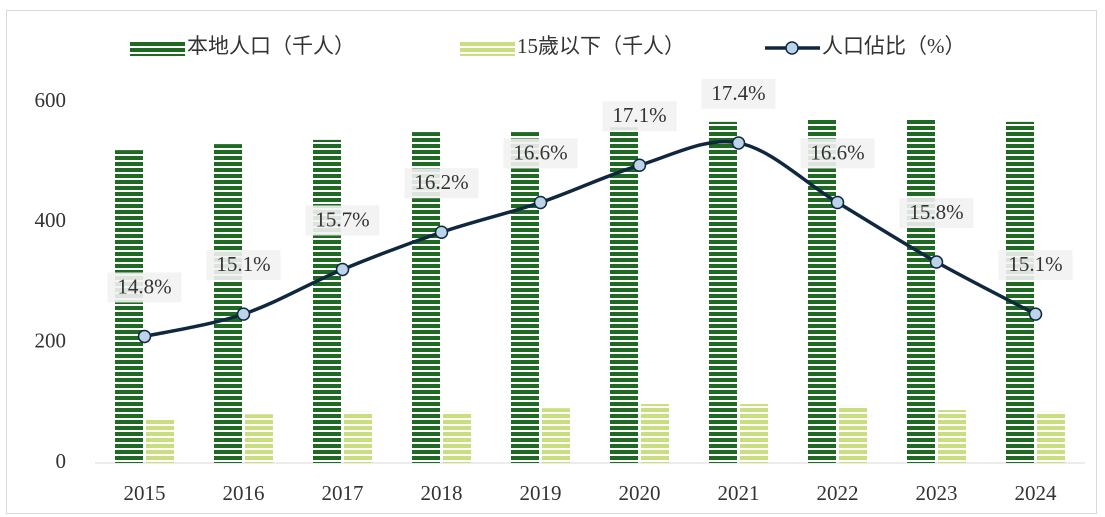 This screenshot has height=517, width=1105. Describe the element at coordinates (51, 340) in the screenshot. I see `y-tick-label: 200` at that location.